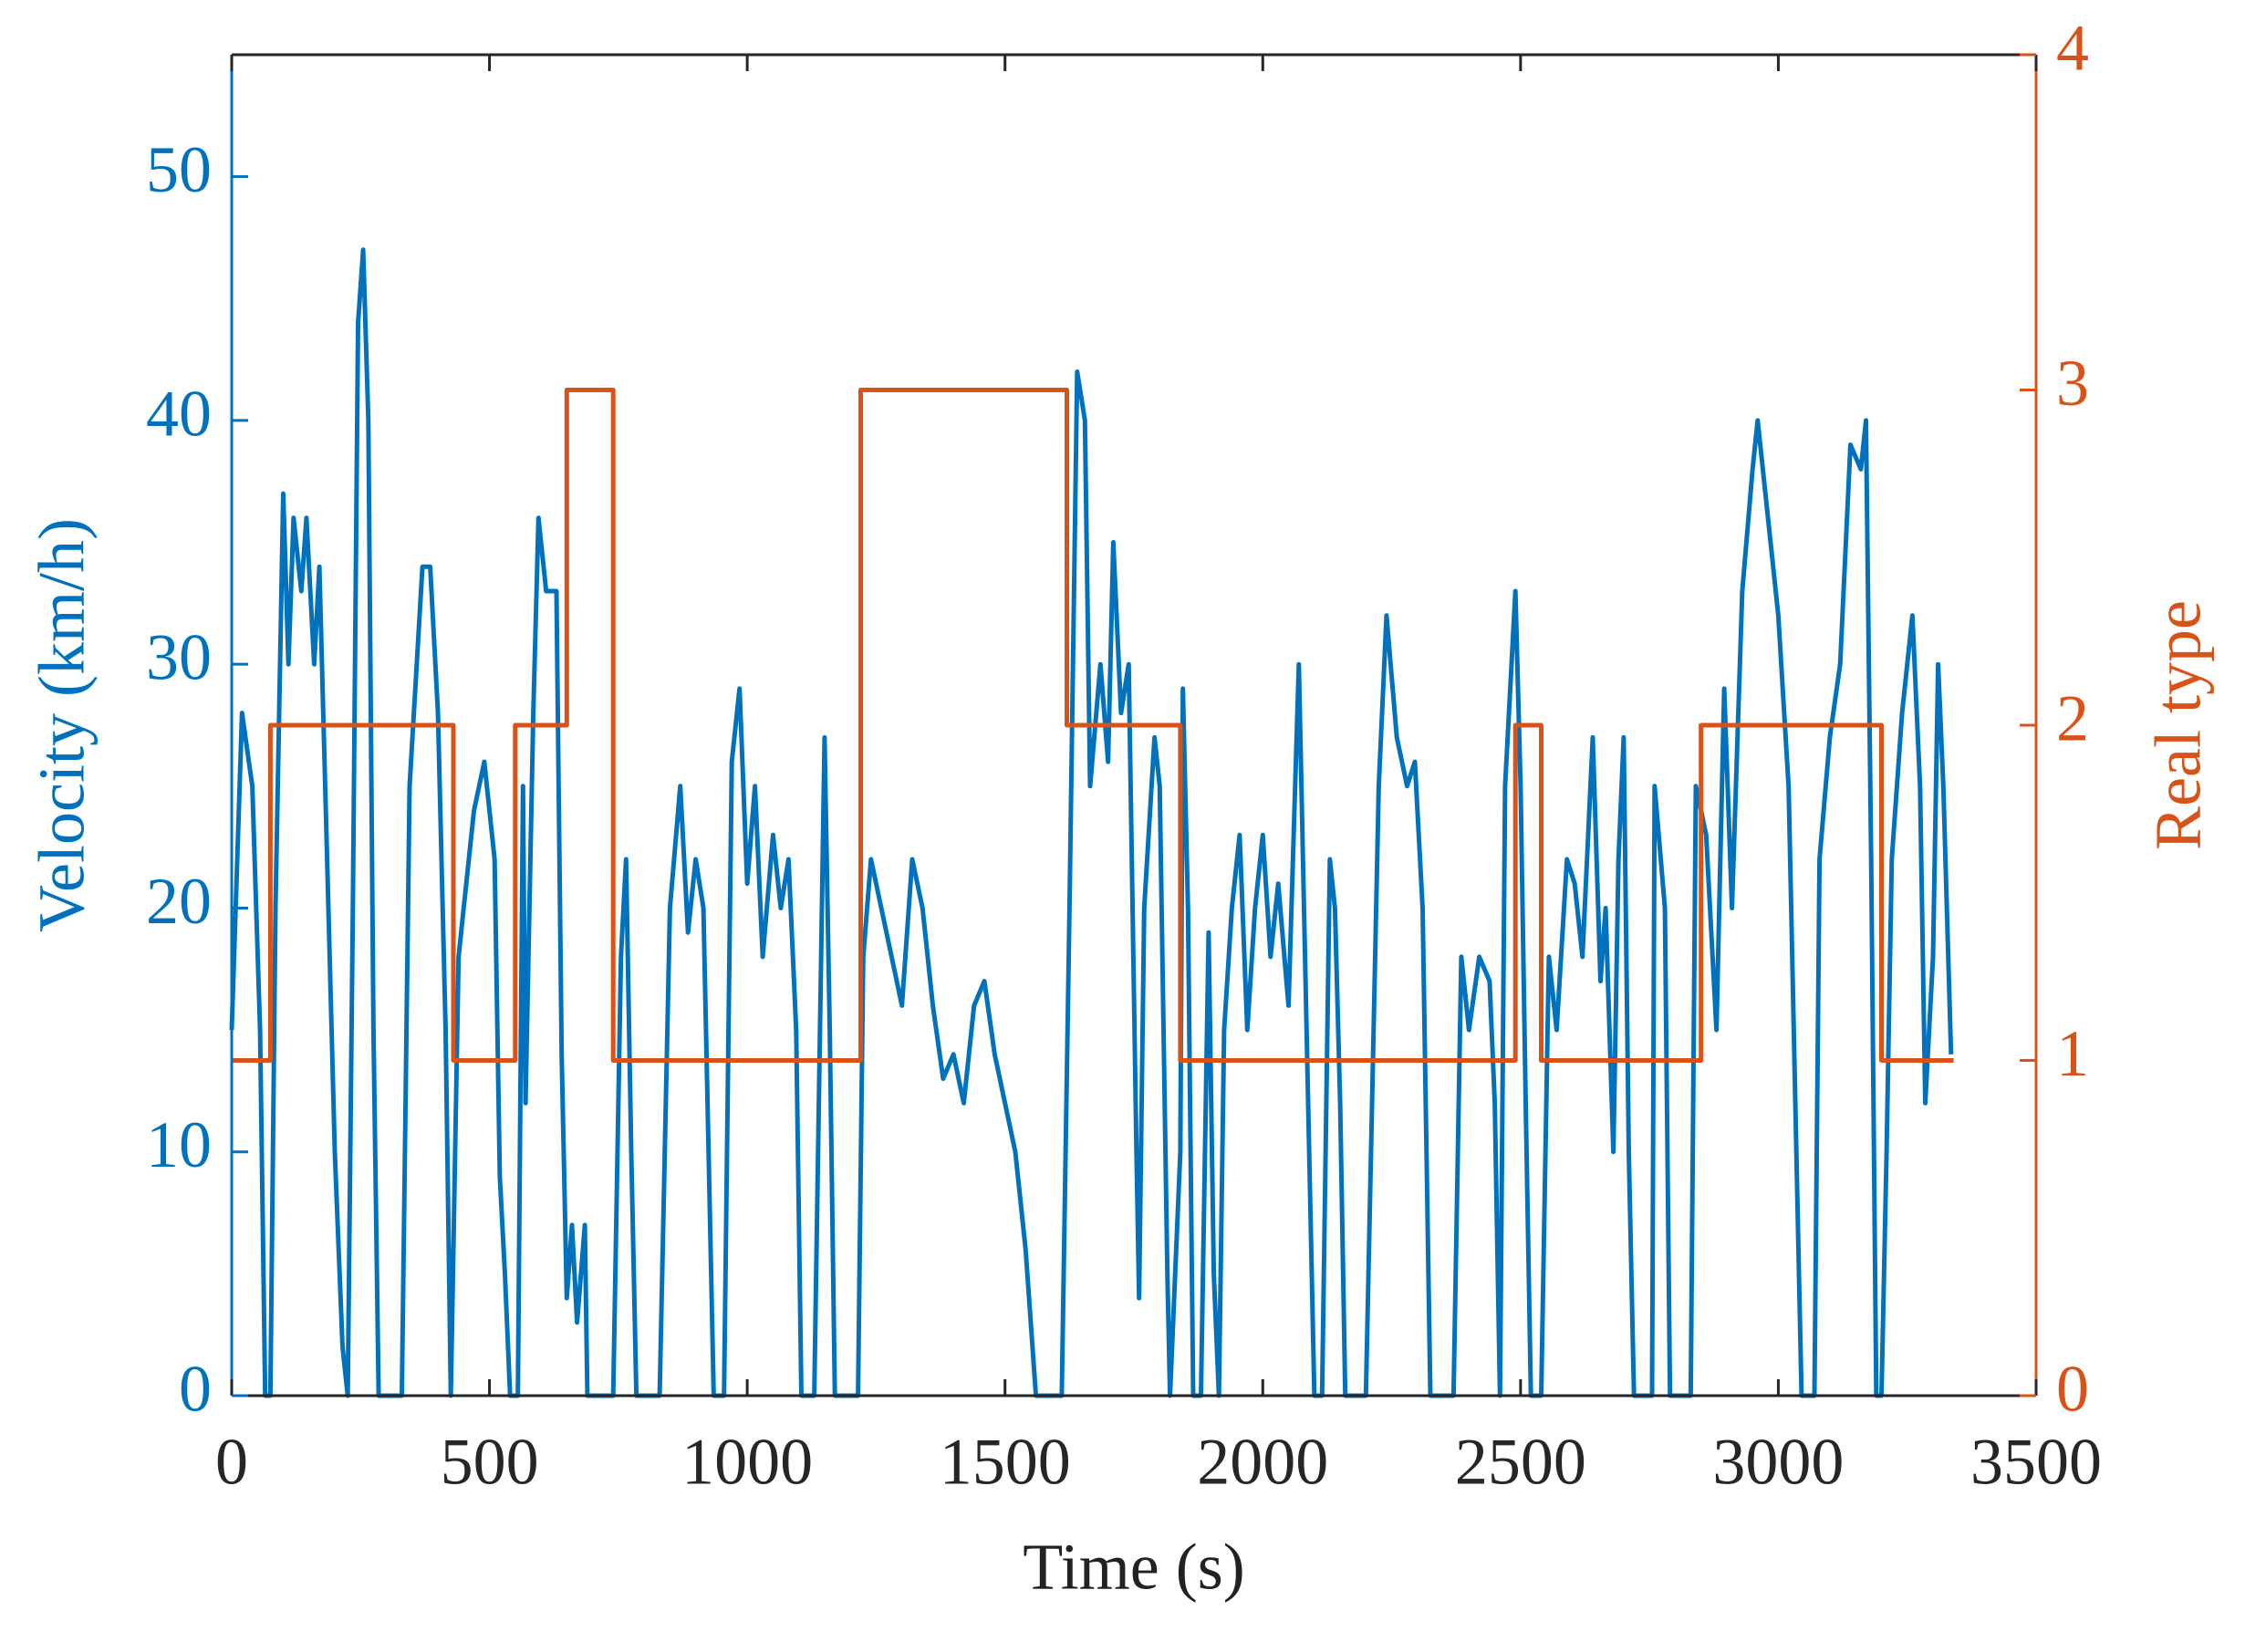 Image resolution: width=2245 pixels, height=1652 pixels. I want to click on x-tick-label: 0, so click(231, 1463).